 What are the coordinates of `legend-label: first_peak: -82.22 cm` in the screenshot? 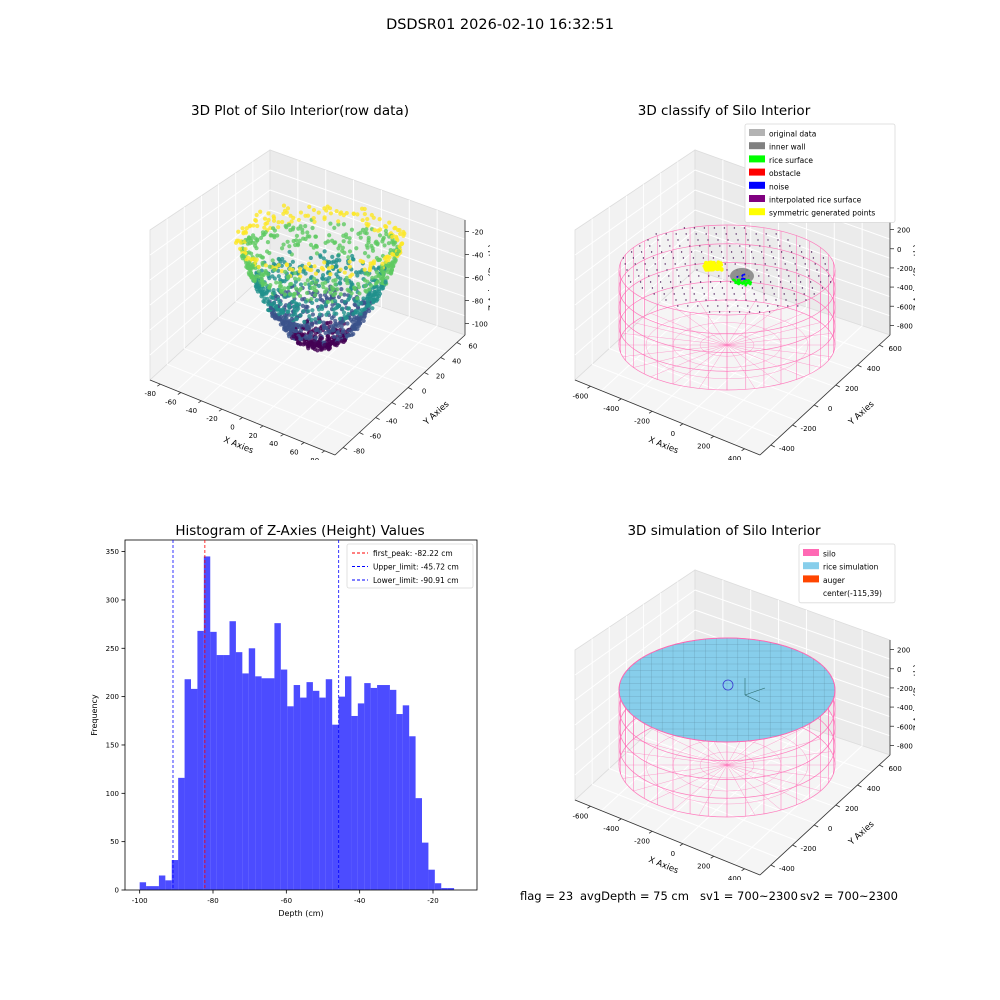 It's located at (413, 553).